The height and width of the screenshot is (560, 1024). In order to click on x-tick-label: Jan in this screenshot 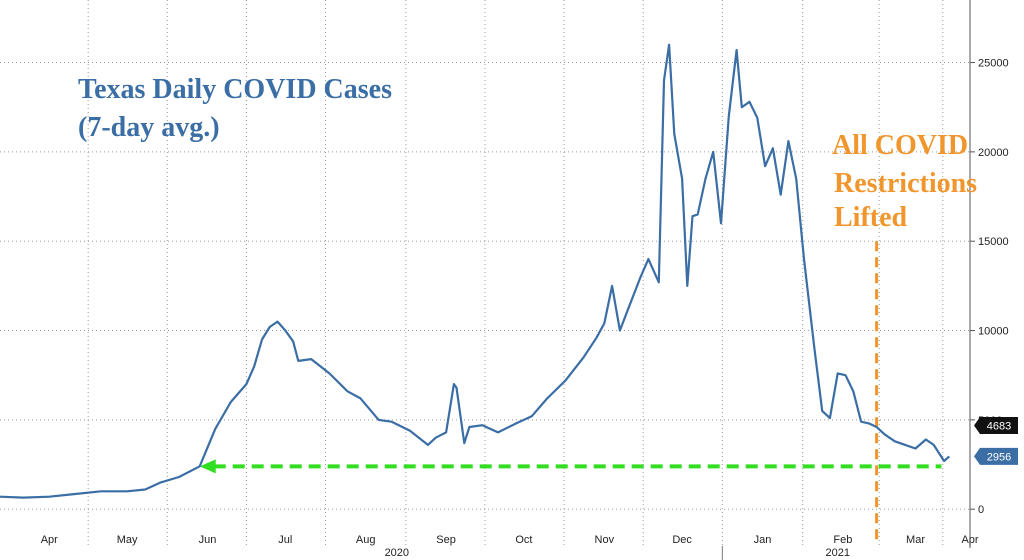, I will do `click(763, 540)`.